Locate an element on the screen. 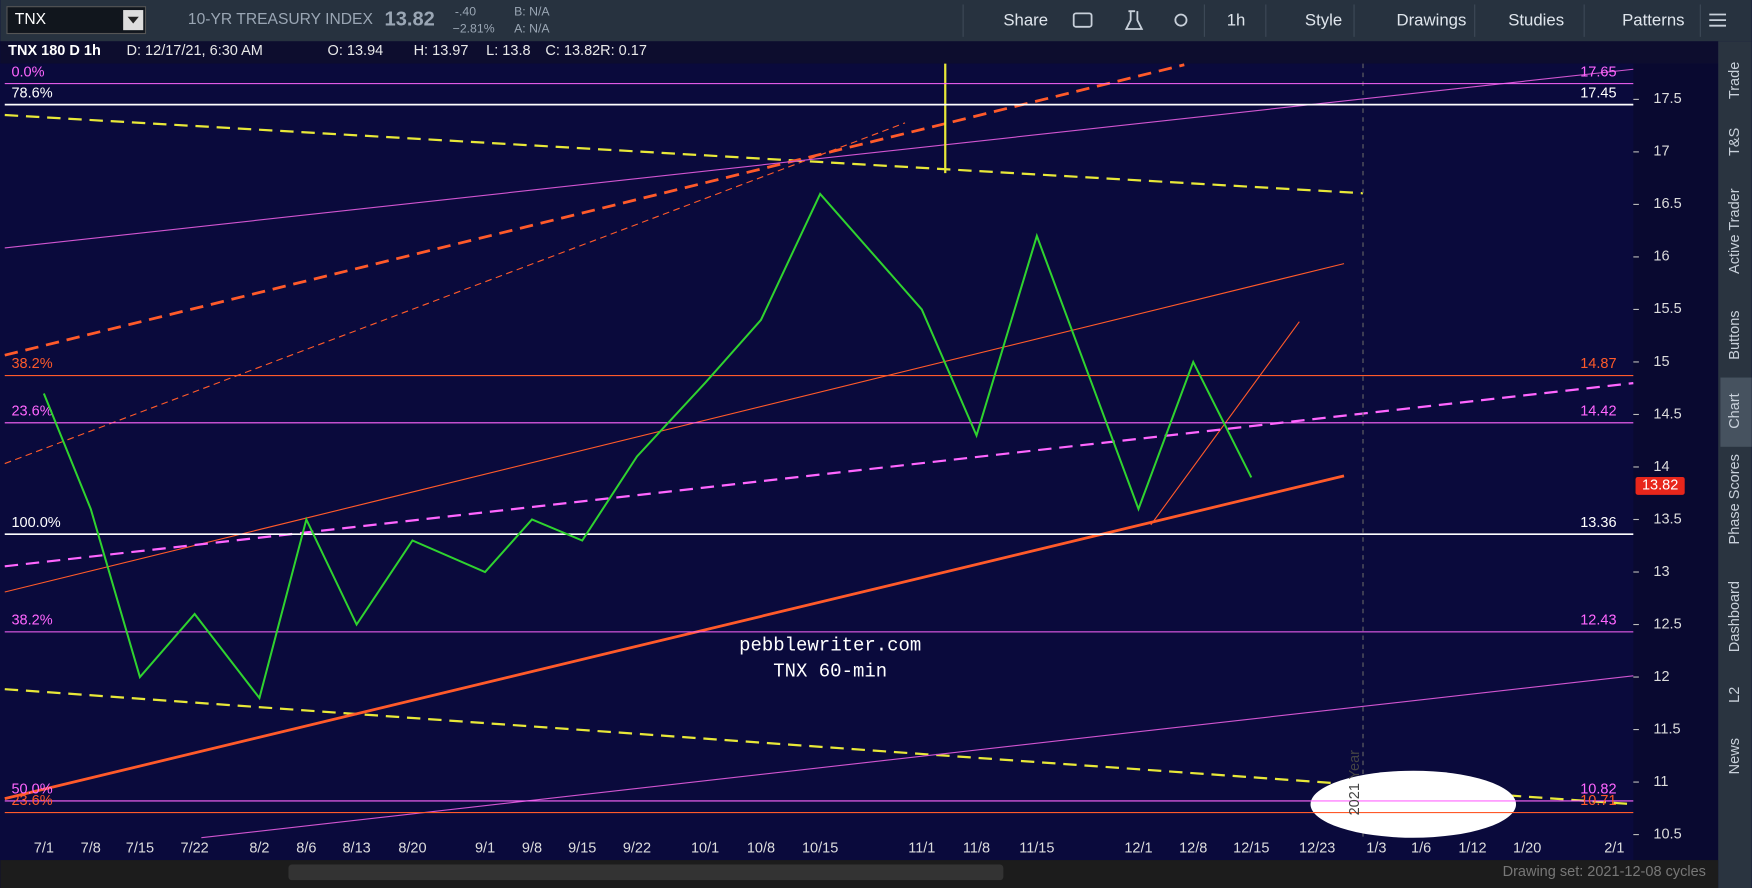 This screenshot has width=1752, height=888. watermark: pebblewriter.com is located at coordinates (830, 646).